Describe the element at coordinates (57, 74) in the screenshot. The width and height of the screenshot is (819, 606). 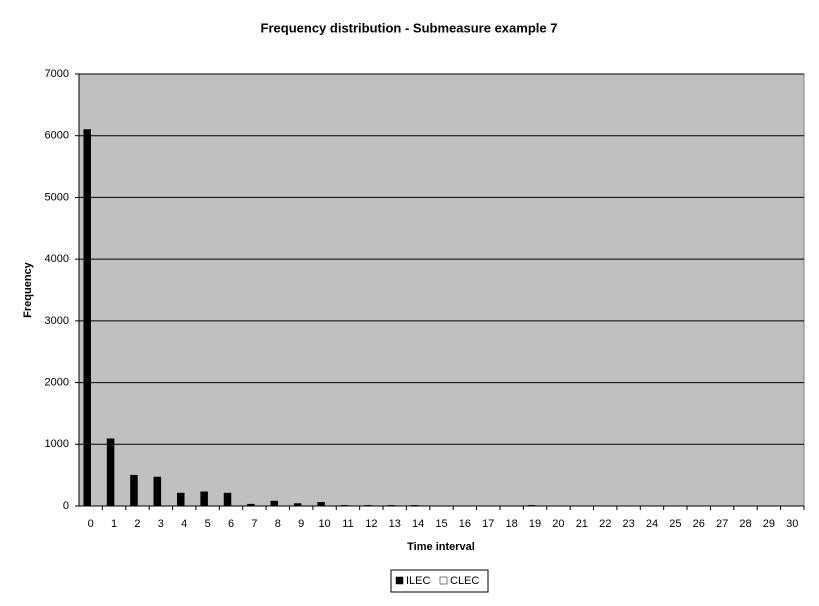
I see `y-tick-label: 7000` at that location.